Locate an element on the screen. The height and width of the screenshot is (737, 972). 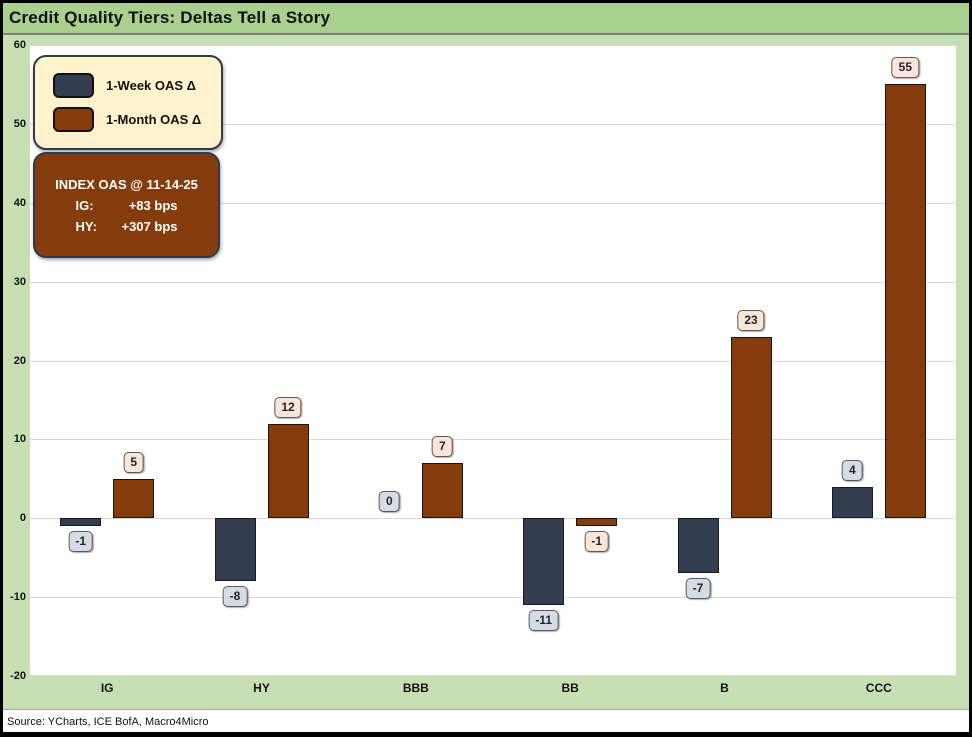
gridline-y60 is located at coordinates (493, 45).